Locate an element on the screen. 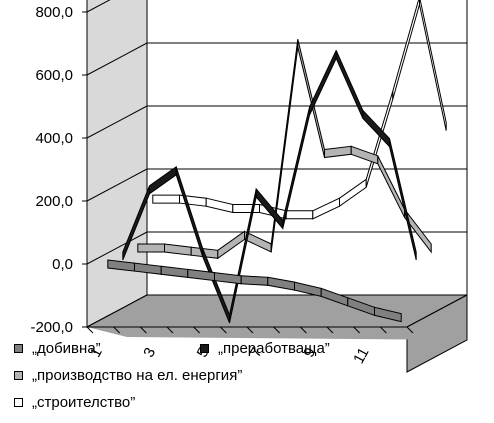  y-tick-label: 400,0 is located at coordinates (54, 138).